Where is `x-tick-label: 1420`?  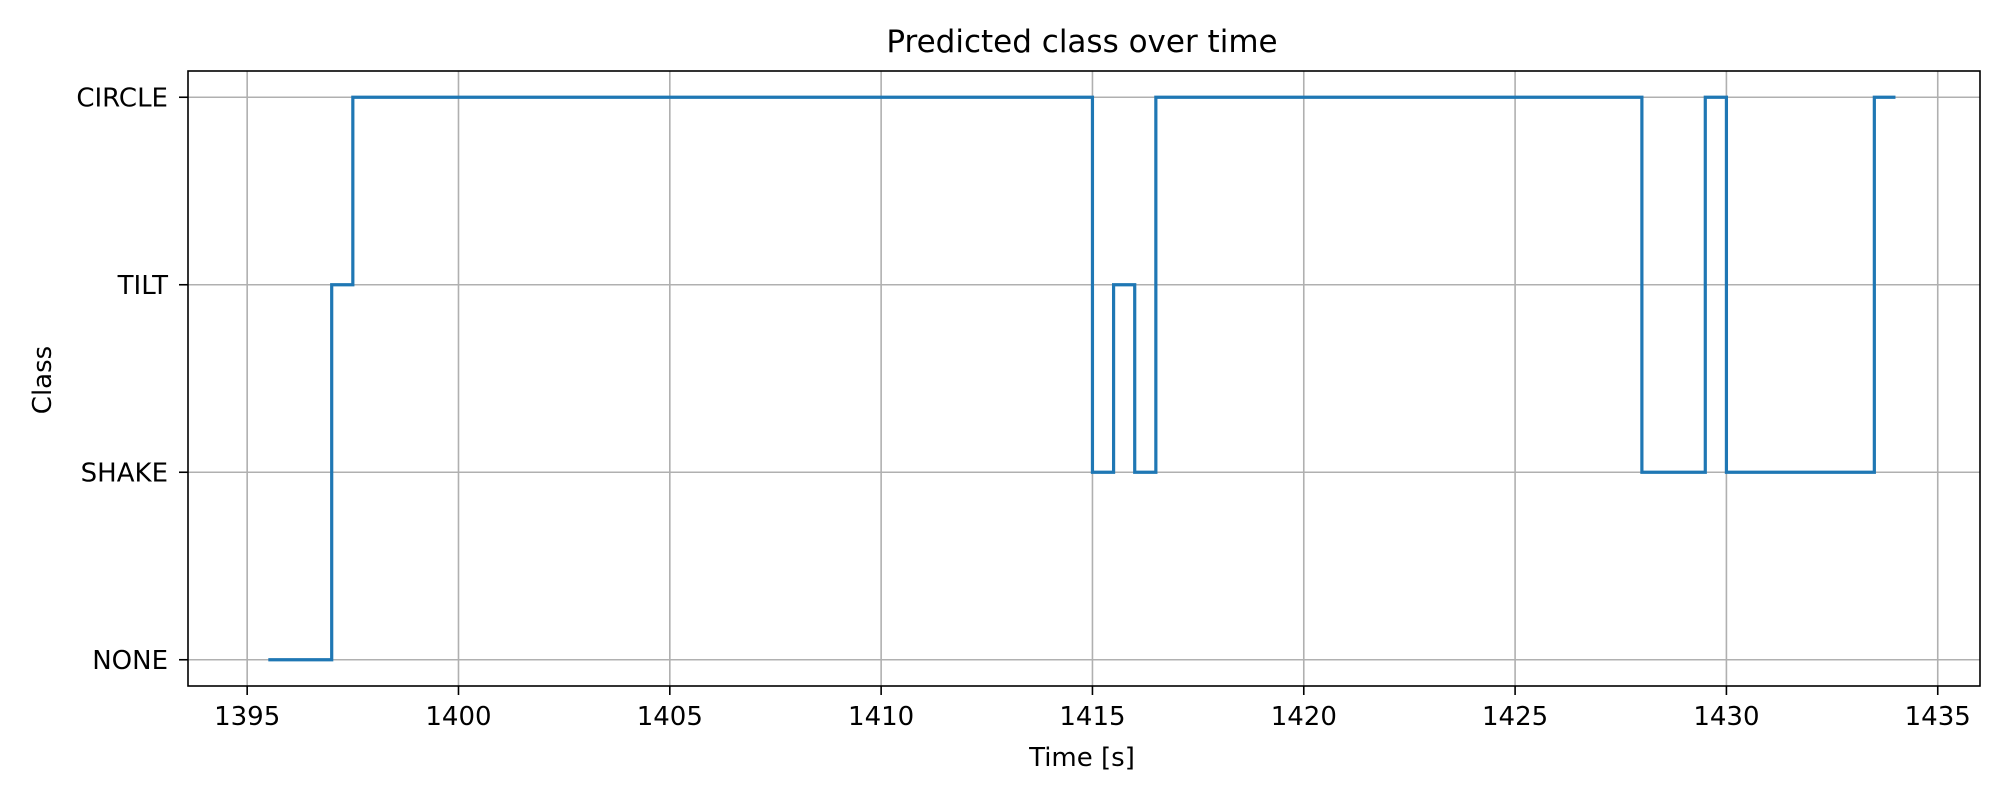
x-tick-label: 1420 is located at coordinates (1304, 717).